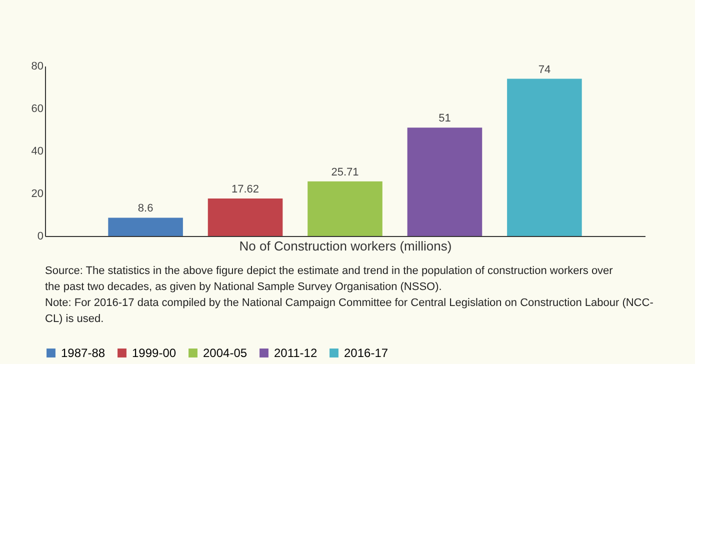 The image size is (719, 542). Describe the element at coordinates (544, 70) in the screenshot. I see `data-label: 74` at that location.